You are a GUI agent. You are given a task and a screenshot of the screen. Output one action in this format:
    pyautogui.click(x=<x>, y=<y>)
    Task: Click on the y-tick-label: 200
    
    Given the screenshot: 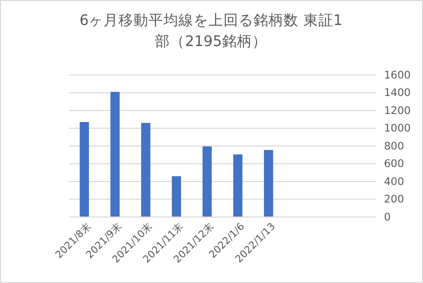 What is the action you would take?
    pyautogui.click(x=394, y=200)
    